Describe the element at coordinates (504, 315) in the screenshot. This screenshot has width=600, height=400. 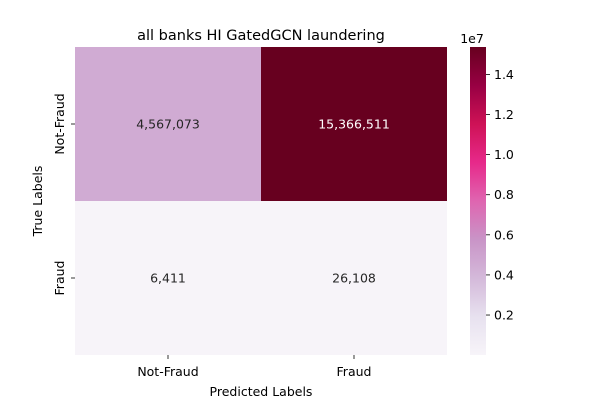
I see `colorbar-tick-label: 0.2` at that location.